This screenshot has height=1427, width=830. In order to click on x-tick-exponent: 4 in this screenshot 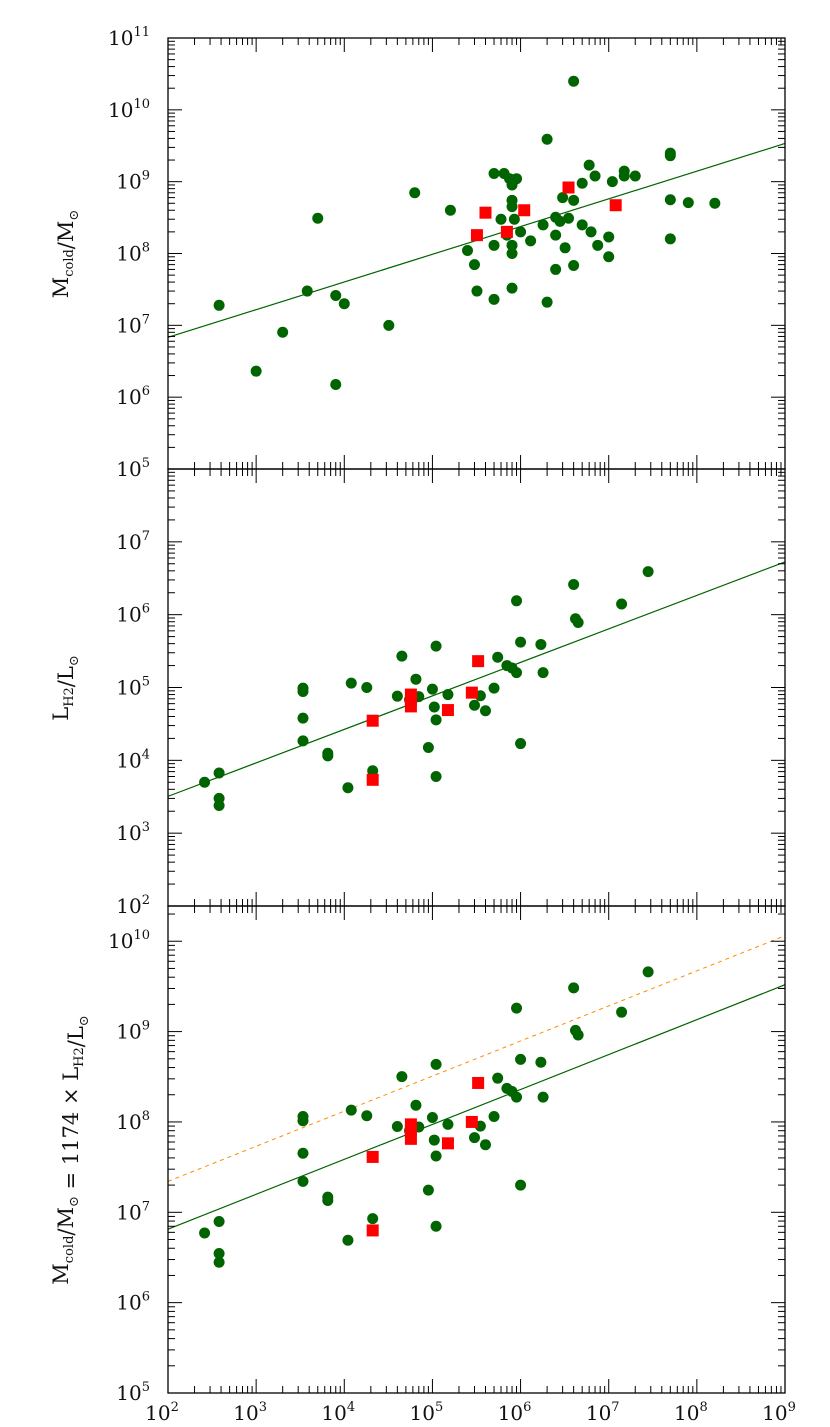, I will do `click(351, 1407)`.